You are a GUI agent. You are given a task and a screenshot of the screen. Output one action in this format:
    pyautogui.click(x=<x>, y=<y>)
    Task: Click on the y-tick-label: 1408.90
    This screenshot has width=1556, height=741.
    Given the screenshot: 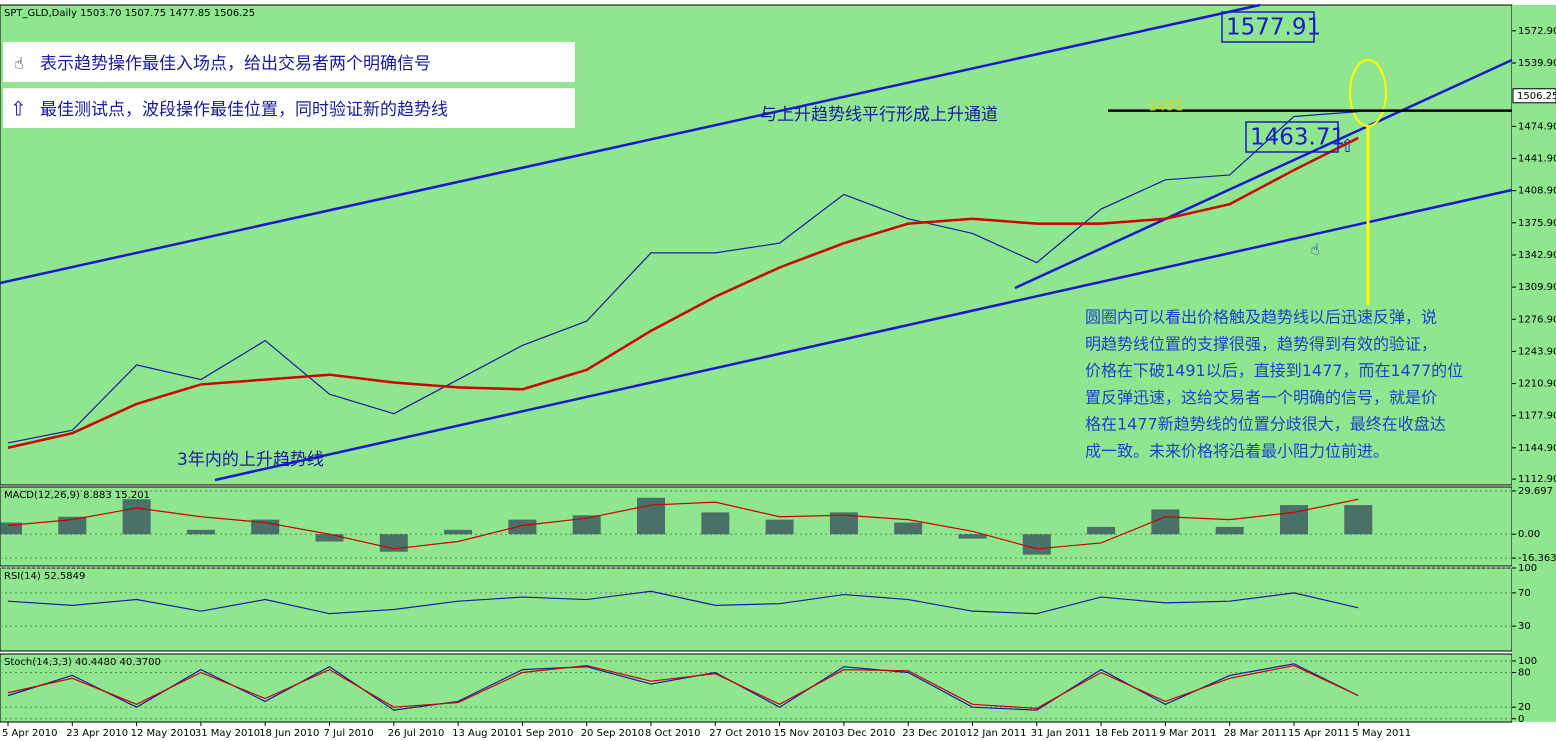 What is the action you would take?
    pyautogui.click(x=1537, y=191)
    